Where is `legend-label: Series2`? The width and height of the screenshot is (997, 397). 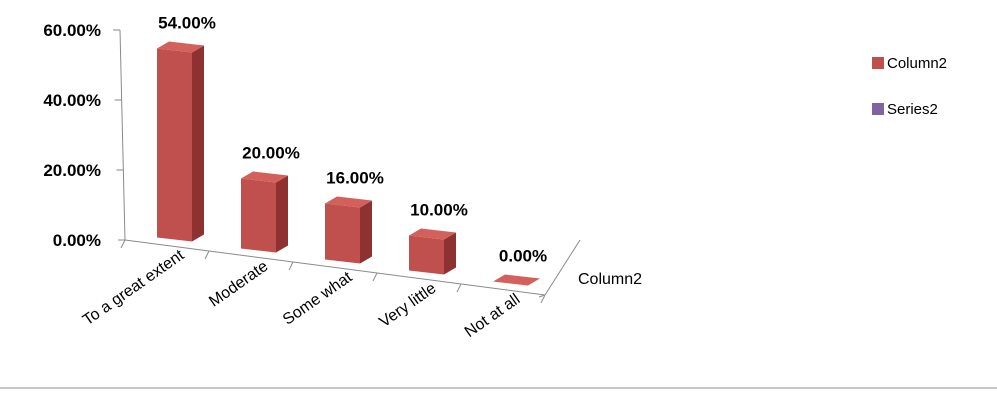
legend-label: Series2 is located at coordinates (912, 109).